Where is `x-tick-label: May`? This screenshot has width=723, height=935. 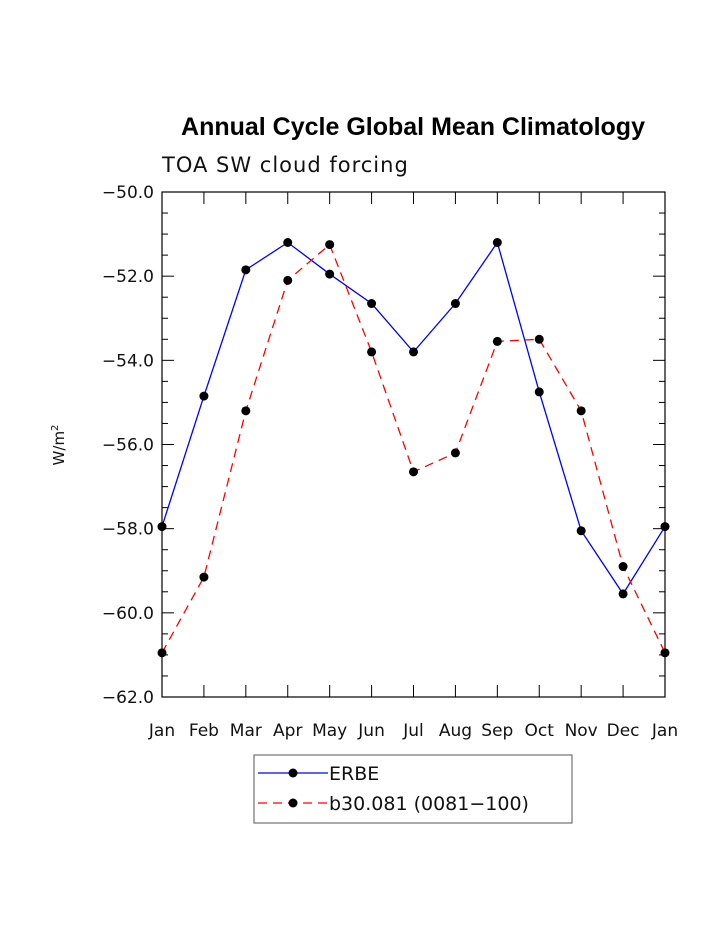
x-tick-label: May is located at coordinates (329, 731).